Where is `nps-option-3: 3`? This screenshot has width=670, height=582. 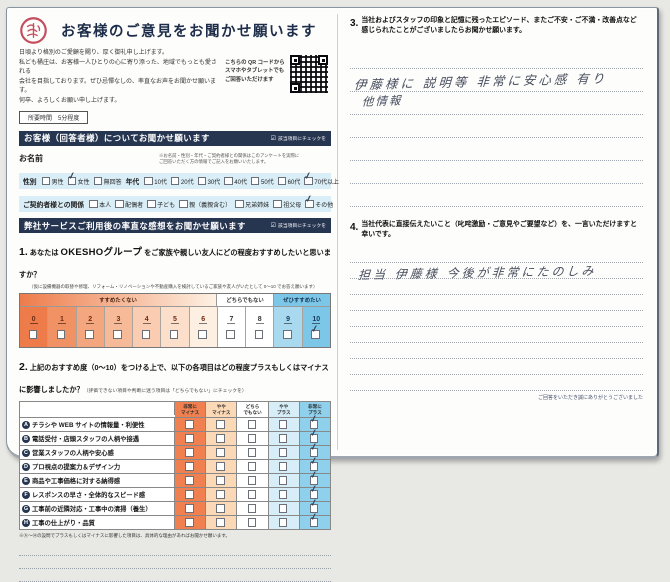 nps-option-3: 3 is located at coordinates (118, 326).